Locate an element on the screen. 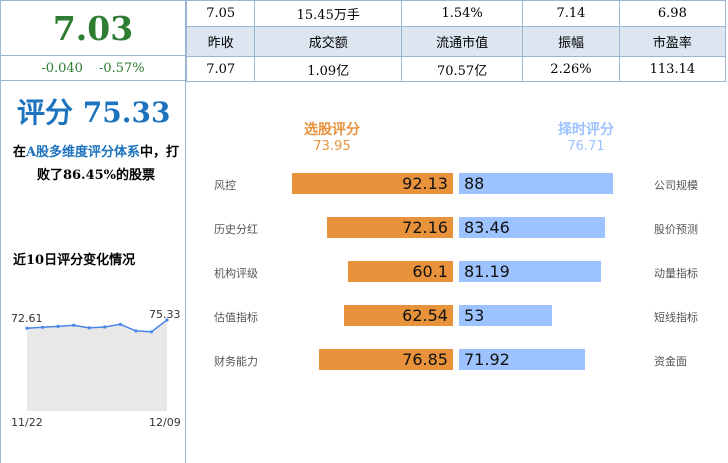  right-factor-value: 71.92 is located at coordinates (487, 359).